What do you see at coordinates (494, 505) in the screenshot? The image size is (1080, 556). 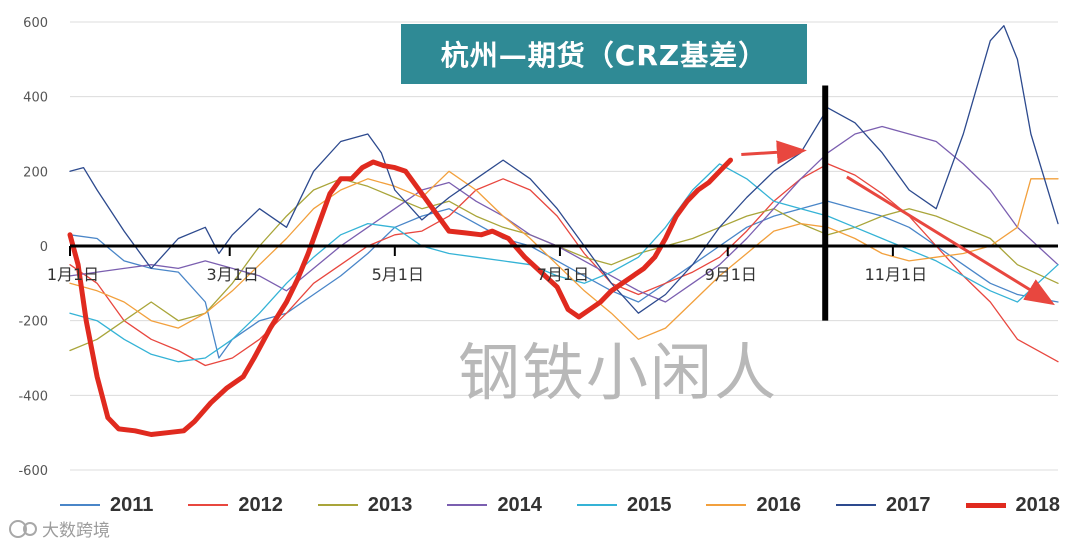 I see `legend-item-2014: 2014` at bounding box center [494, 505].